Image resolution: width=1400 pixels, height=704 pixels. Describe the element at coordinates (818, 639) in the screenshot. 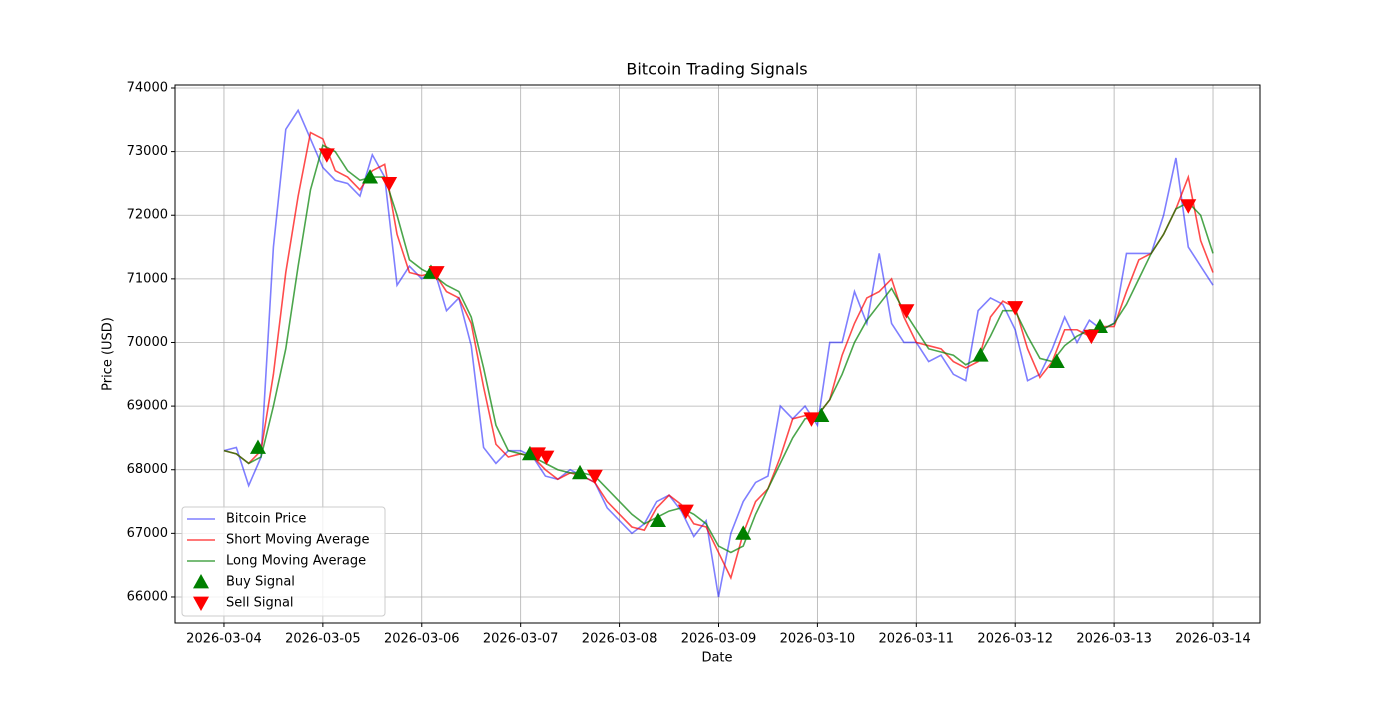

I see `x-tick-label: 2026-03-10` at that location.